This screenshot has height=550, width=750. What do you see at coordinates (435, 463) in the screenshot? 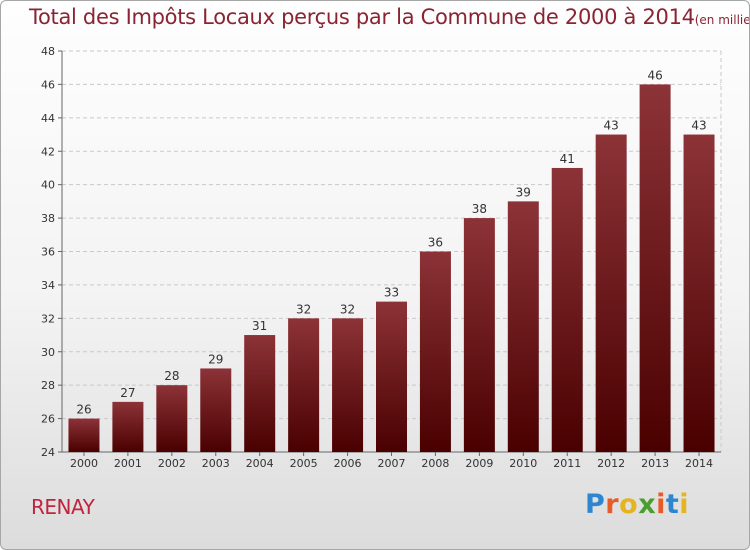
I see `x-tick-label: 2008` at bounding box center [435, 463].